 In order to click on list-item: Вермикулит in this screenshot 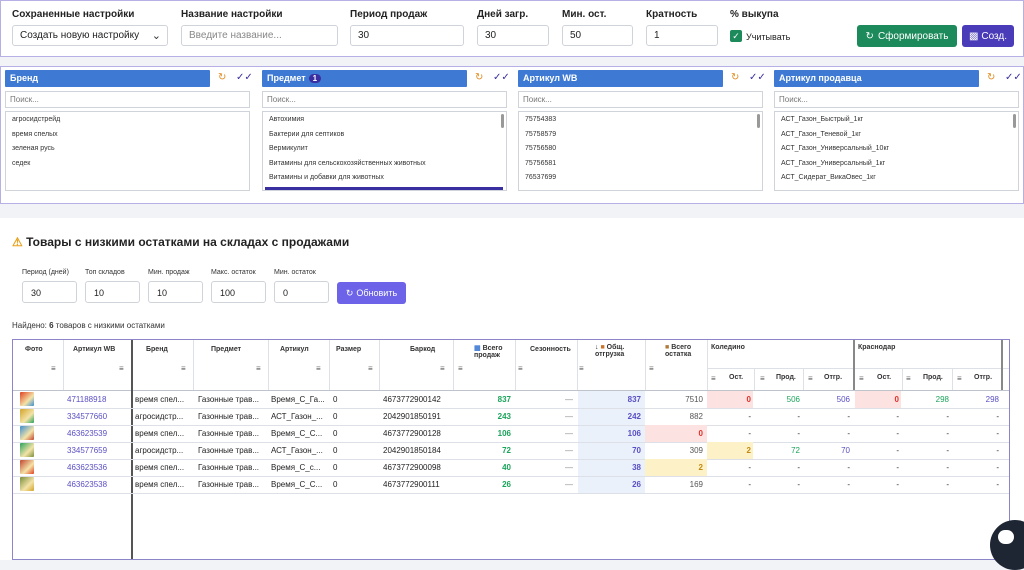, I will do `click(288, 148)`.